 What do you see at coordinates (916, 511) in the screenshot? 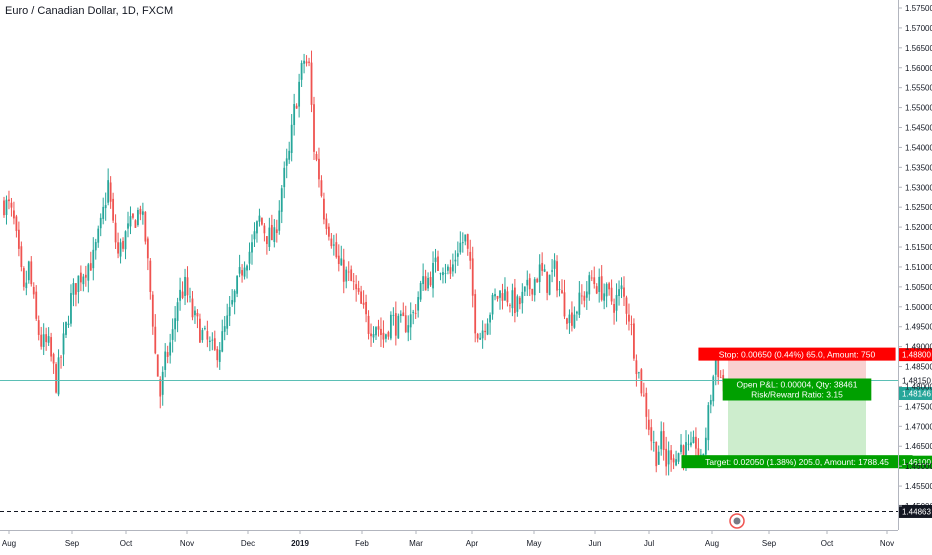
I see `dashed-level-badge: 1.44863` at bounding box center [916, 511].